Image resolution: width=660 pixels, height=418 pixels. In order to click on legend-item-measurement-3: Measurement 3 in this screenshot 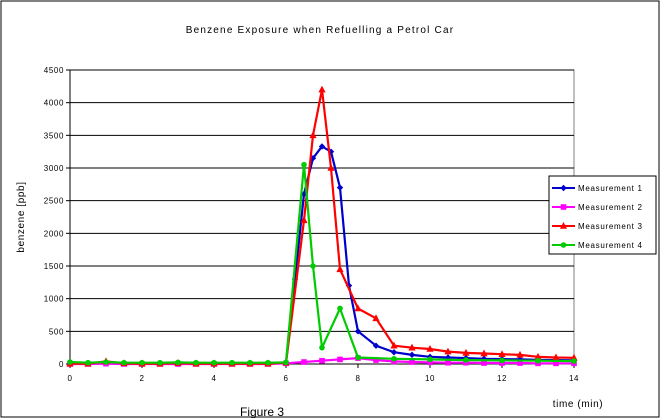, I will do `click(597, 226)`.